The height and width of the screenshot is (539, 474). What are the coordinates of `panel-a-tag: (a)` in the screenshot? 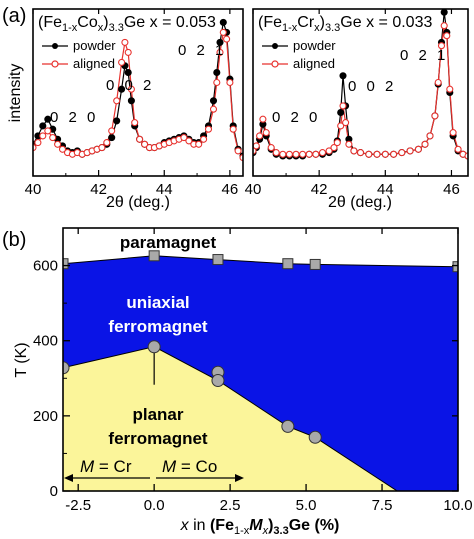 It's located at (14, 16).